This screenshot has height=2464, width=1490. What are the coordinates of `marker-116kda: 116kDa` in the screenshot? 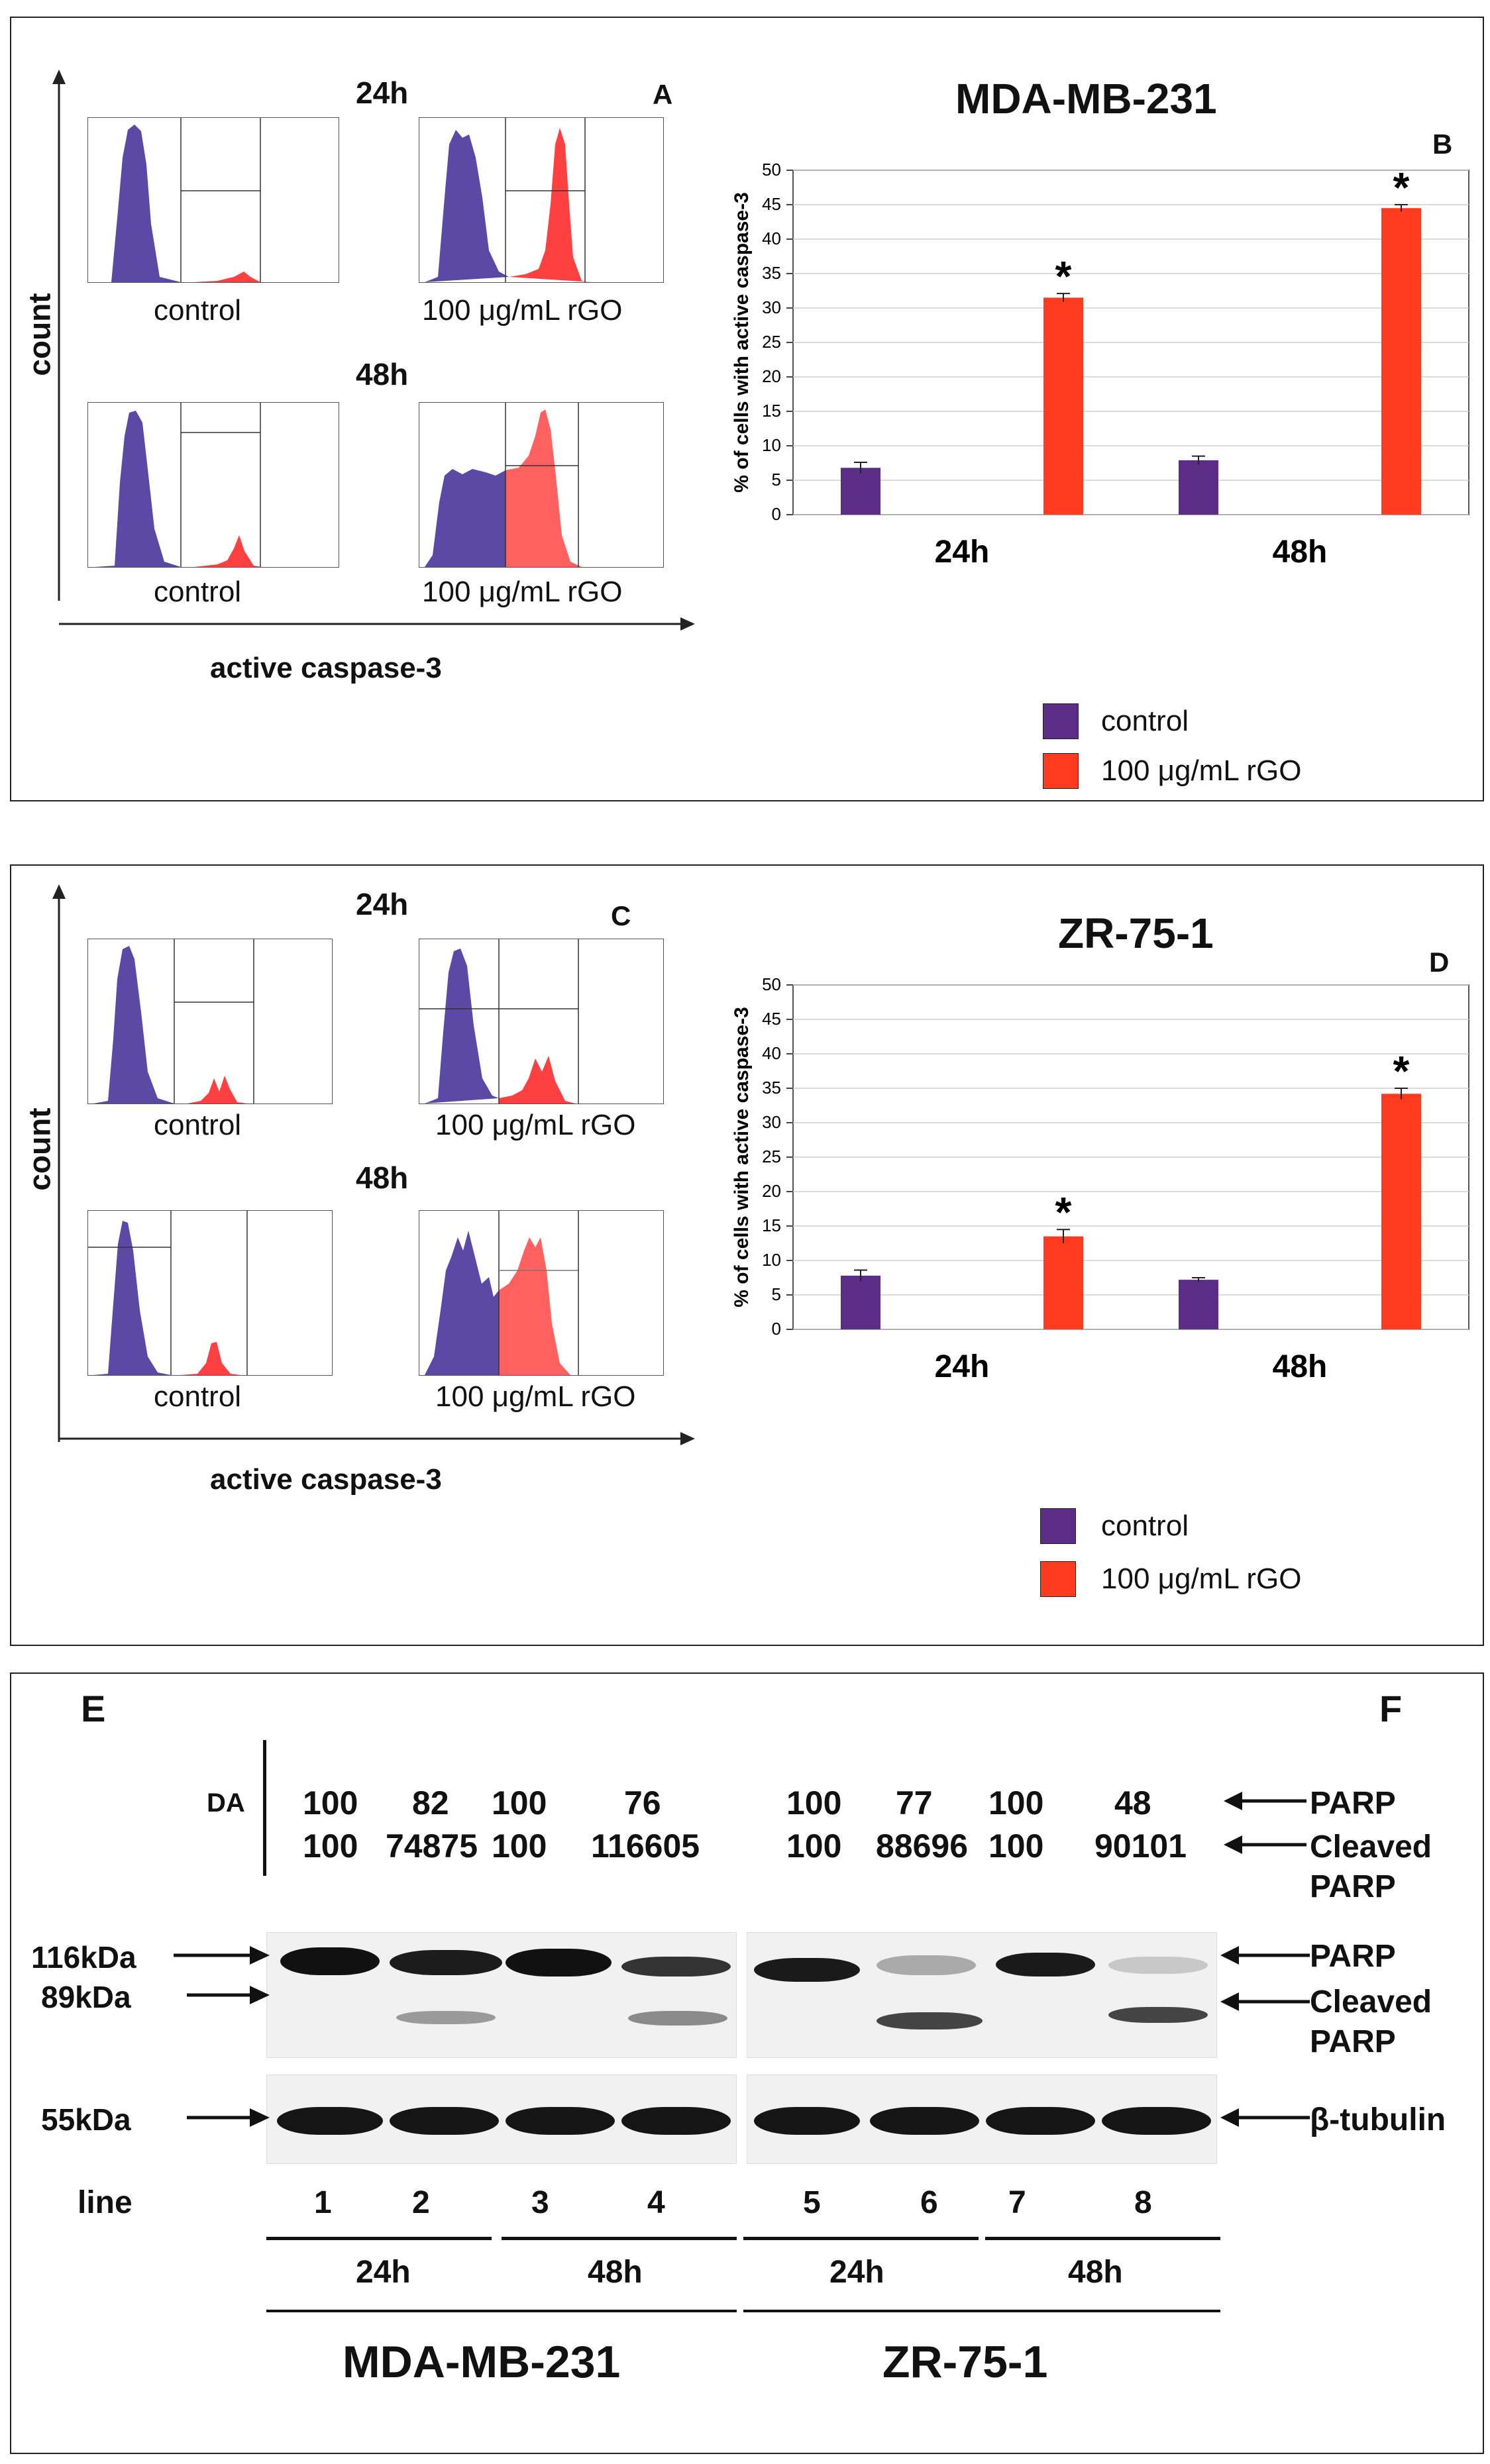 It's located at (83, 1958).